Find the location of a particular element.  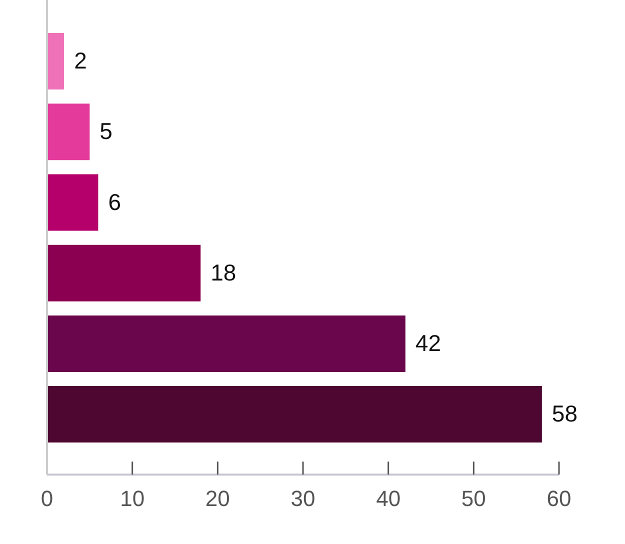

data-label: 2 is located at coordinates (80, 61).